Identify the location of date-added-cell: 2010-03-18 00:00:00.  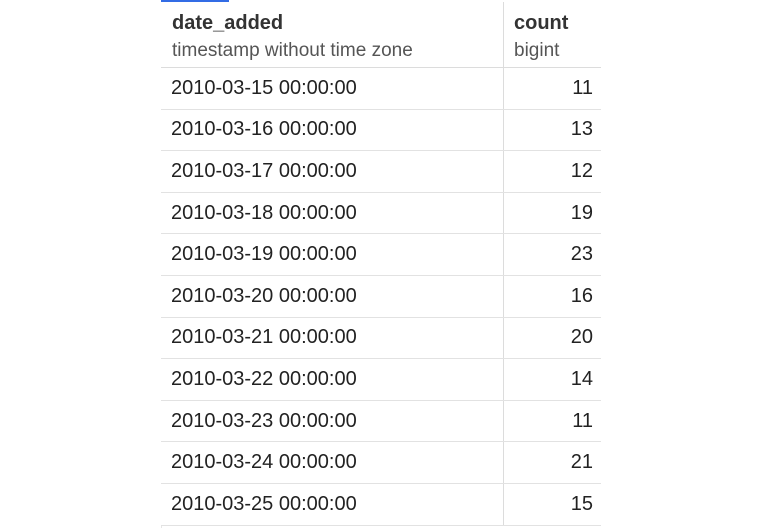
(264, 212).